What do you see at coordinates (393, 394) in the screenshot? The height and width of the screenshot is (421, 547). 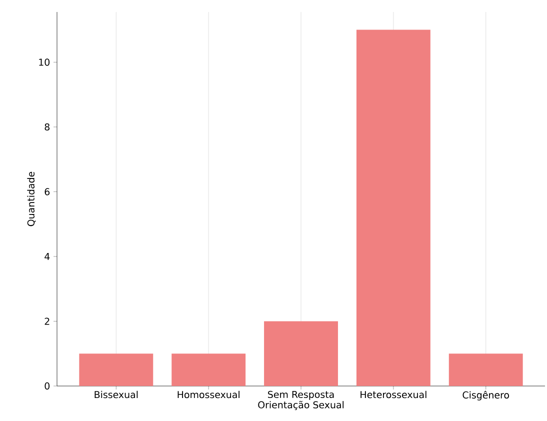 I see `x-tick-label: Heterossexual` at bounding box center [393, 394].